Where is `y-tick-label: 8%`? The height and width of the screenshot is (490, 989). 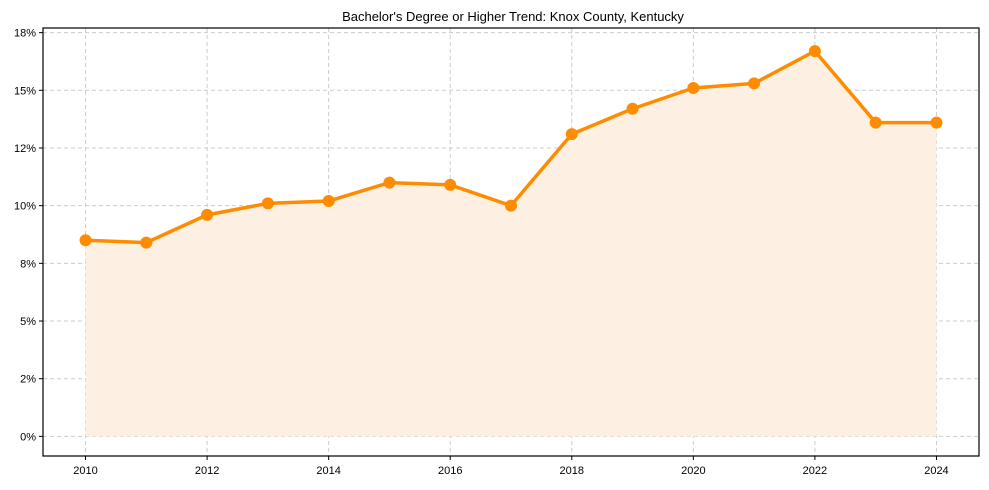 y-tick-label: 8% is located at coordinates (28, 264).